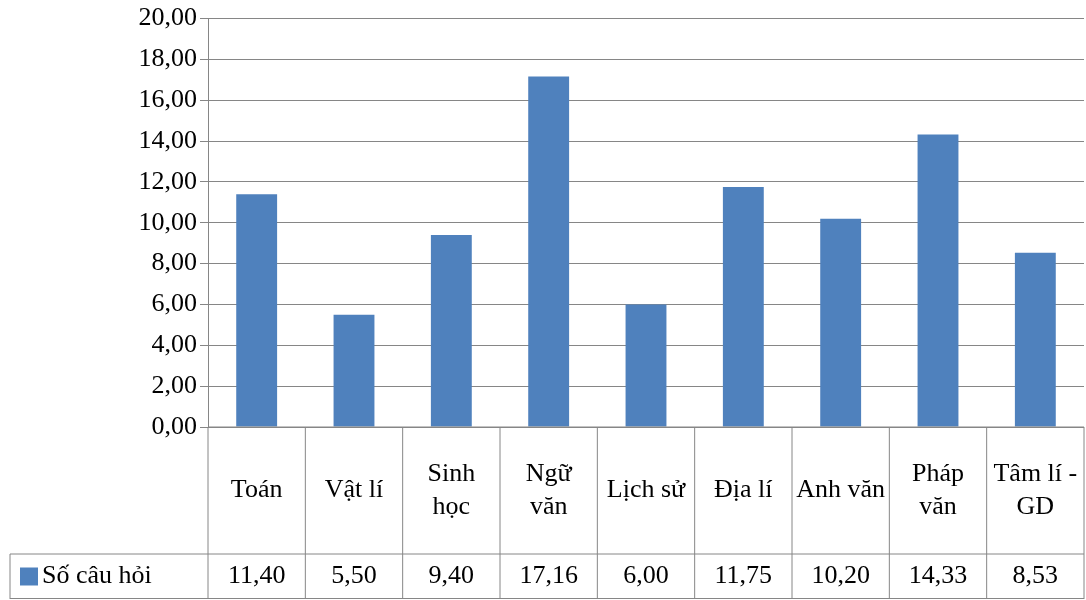  Describe the element at coordinates (174, 303) in the screenshot. I see `y-tick-label: 6,00` at that location.